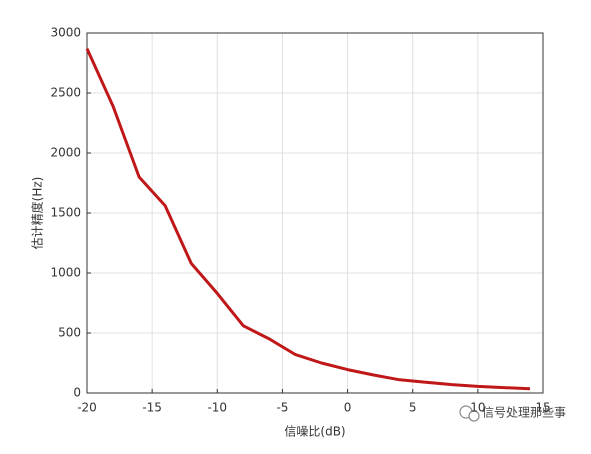 The height and width of the screenshot is (454, 591). Describe the element at coordinates (65, 33) in the screenshot. I see `y-tick-label: 3000` at that location.